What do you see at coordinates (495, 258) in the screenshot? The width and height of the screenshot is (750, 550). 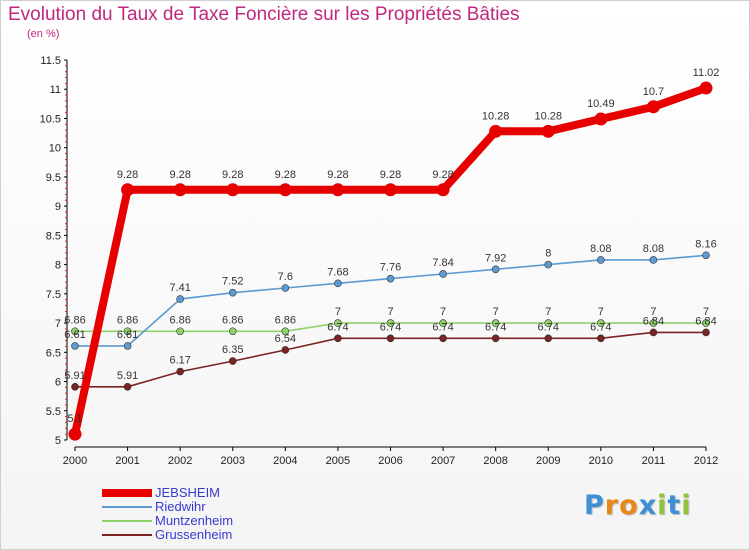 I see `data-label: 7.92` at bounding box center [495, 258].